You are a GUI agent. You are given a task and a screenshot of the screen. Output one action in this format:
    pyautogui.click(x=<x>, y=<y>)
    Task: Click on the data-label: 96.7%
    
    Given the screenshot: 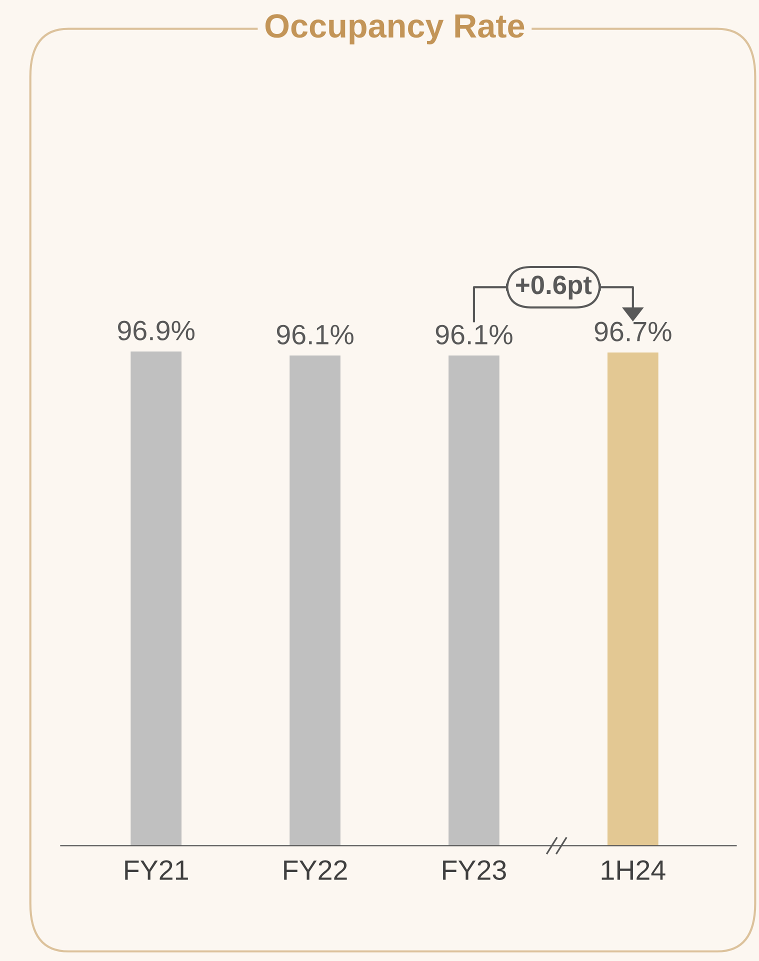 What is the action you would take?
    pyautogui.click(x=633, y=332)
    